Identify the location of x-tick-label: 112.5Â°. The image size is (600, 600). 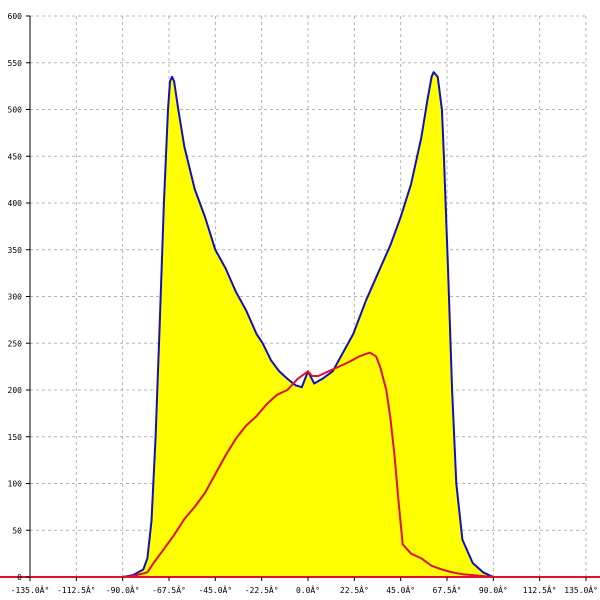
(540, 589).